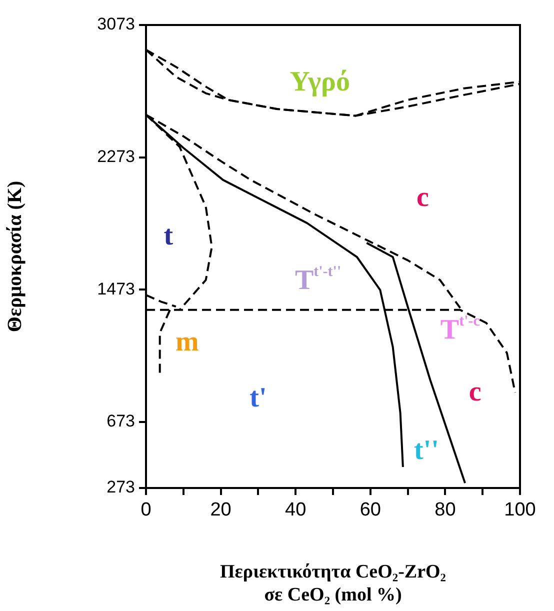  I want to click on x-tick-label: 100, so click(520, 510).